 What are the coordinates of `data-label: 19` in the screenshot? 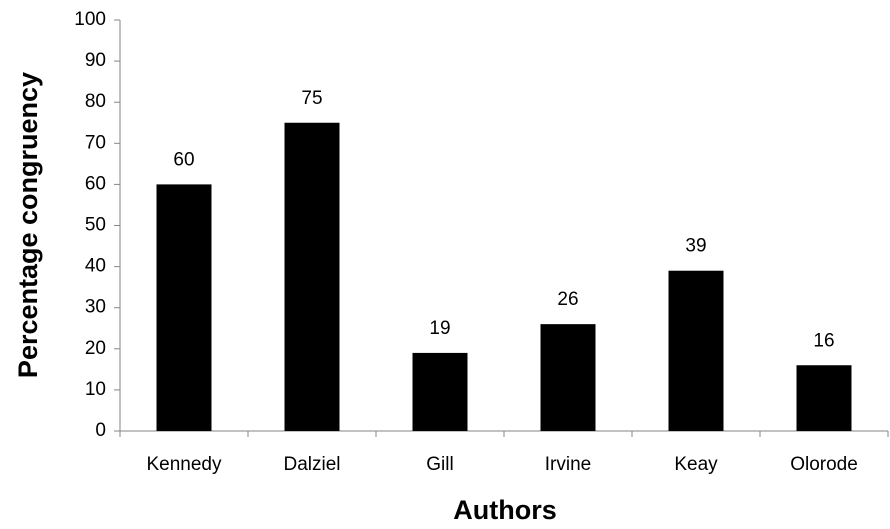 It's located at (439, 328).